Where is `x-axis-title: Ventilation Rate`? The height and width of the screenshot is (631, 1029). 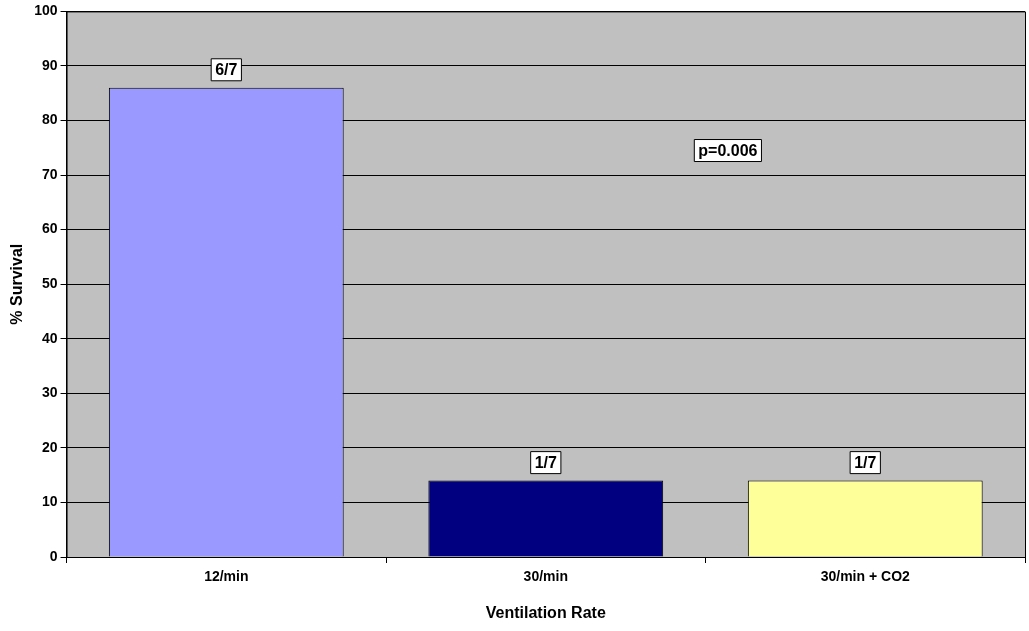
x-axis-title: Ventilation Rate is located at coordinates (545, 612).